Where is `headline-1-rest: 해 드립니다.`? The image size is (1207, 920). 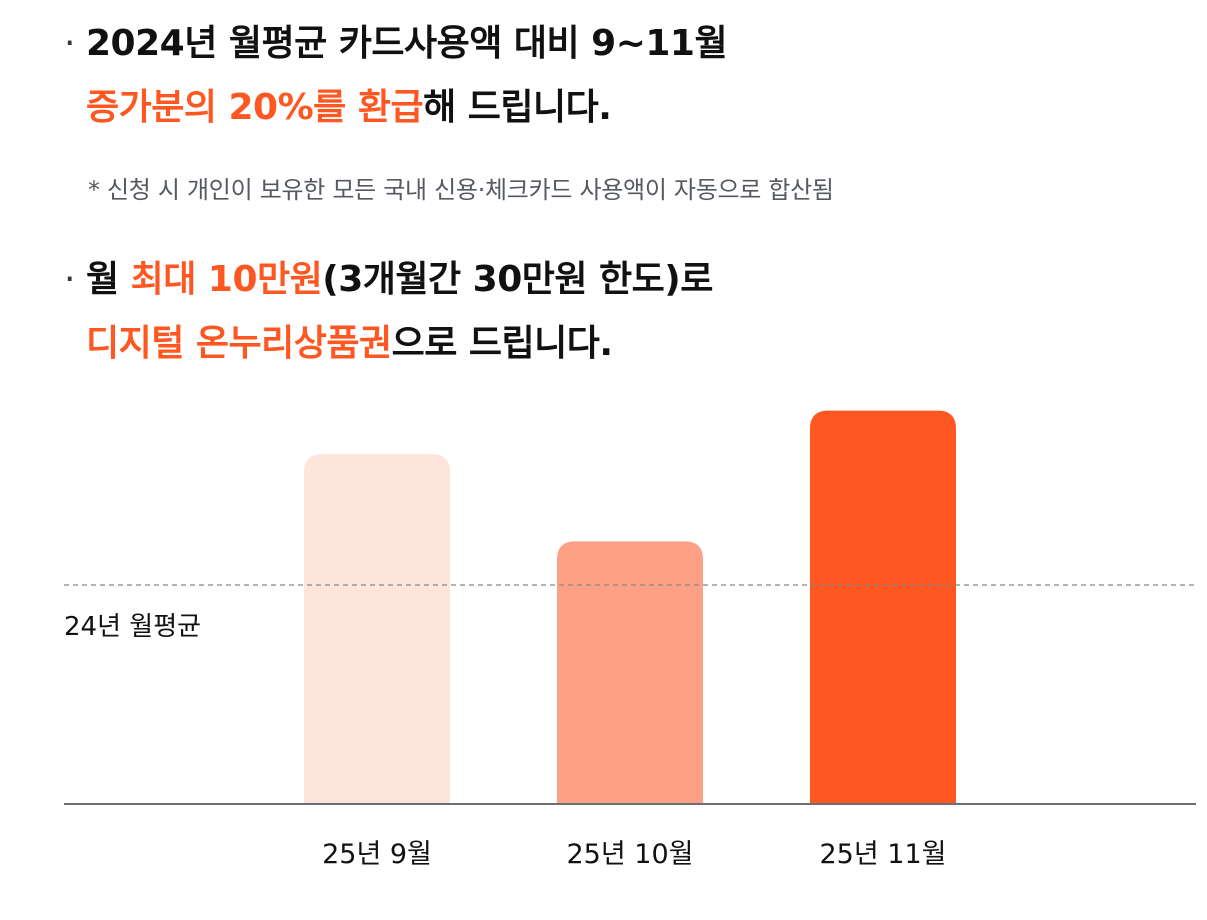
headline-1-rest: 해 드립니다. is located at coordinates (517, 107).